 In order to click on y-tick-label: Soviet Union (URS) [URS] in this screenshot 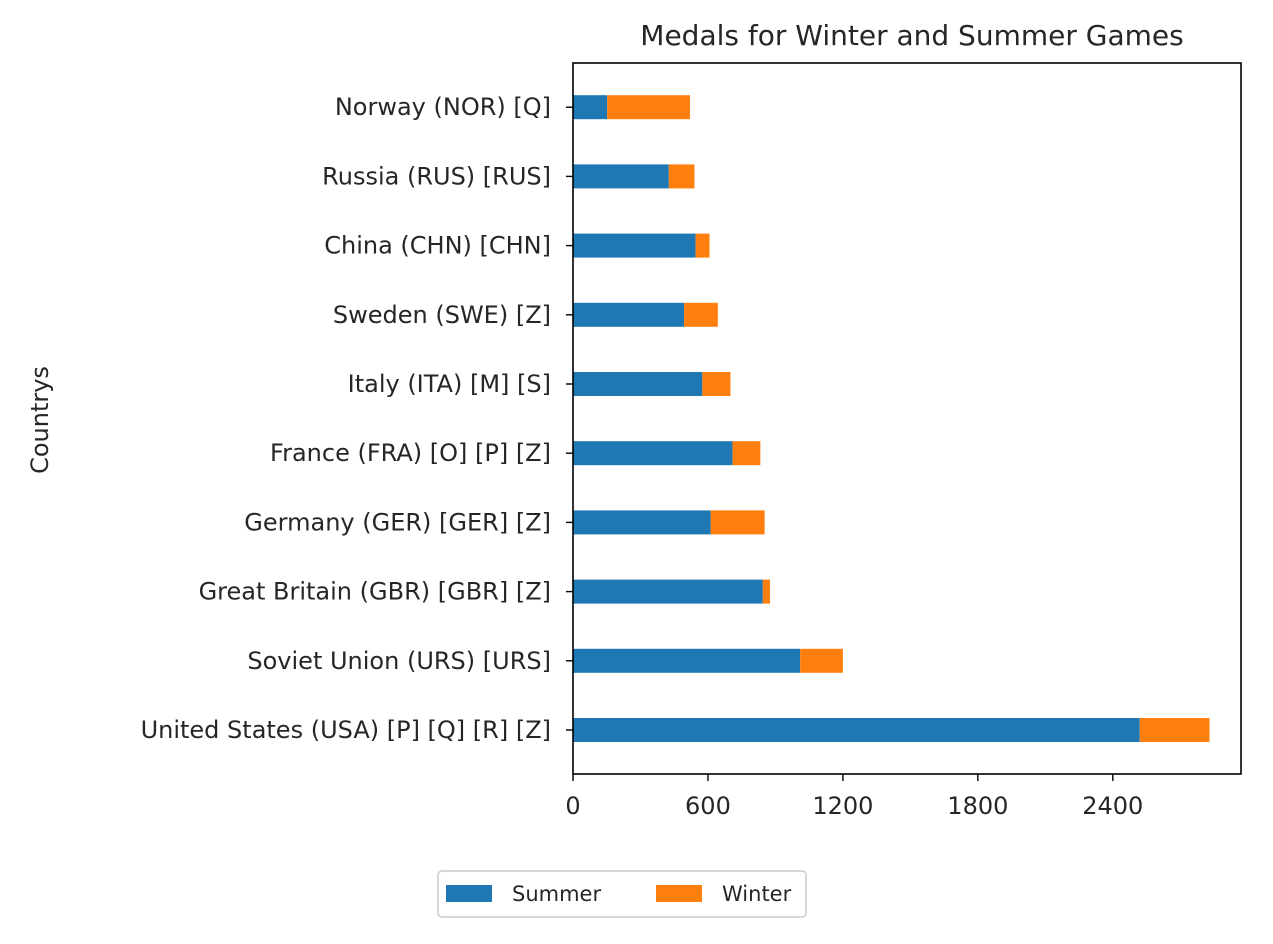, I will do `click(399, 661)`.